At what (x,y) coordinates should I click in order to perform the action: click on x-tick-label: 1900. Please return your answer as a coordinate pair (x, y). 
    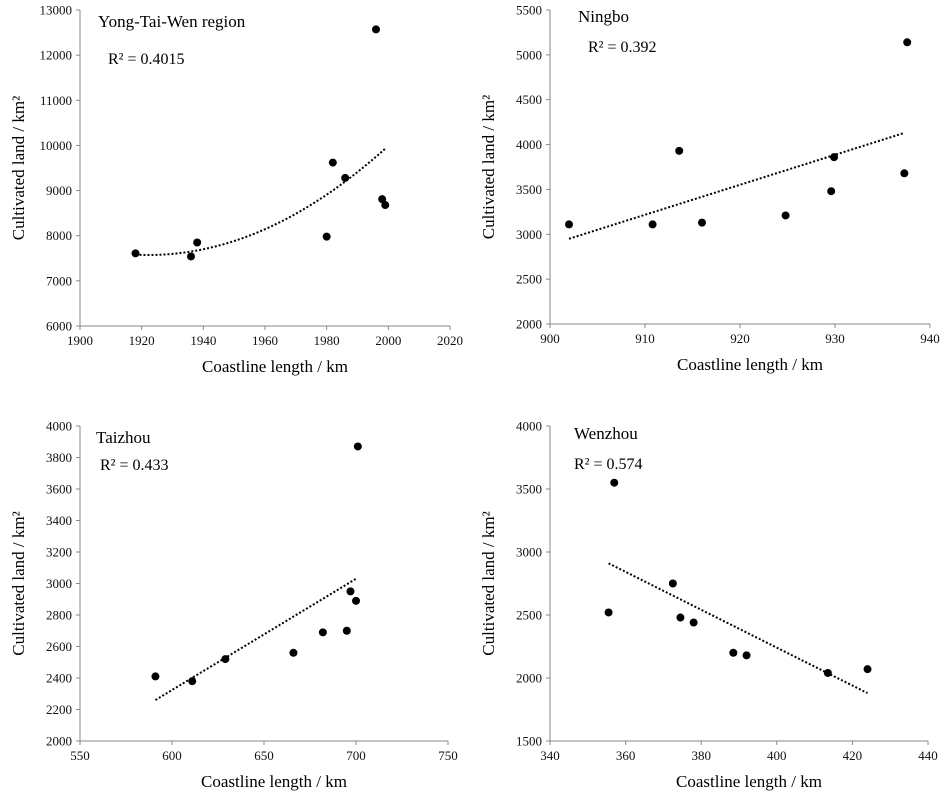
    Looking at the image, I should click on (80, 340).